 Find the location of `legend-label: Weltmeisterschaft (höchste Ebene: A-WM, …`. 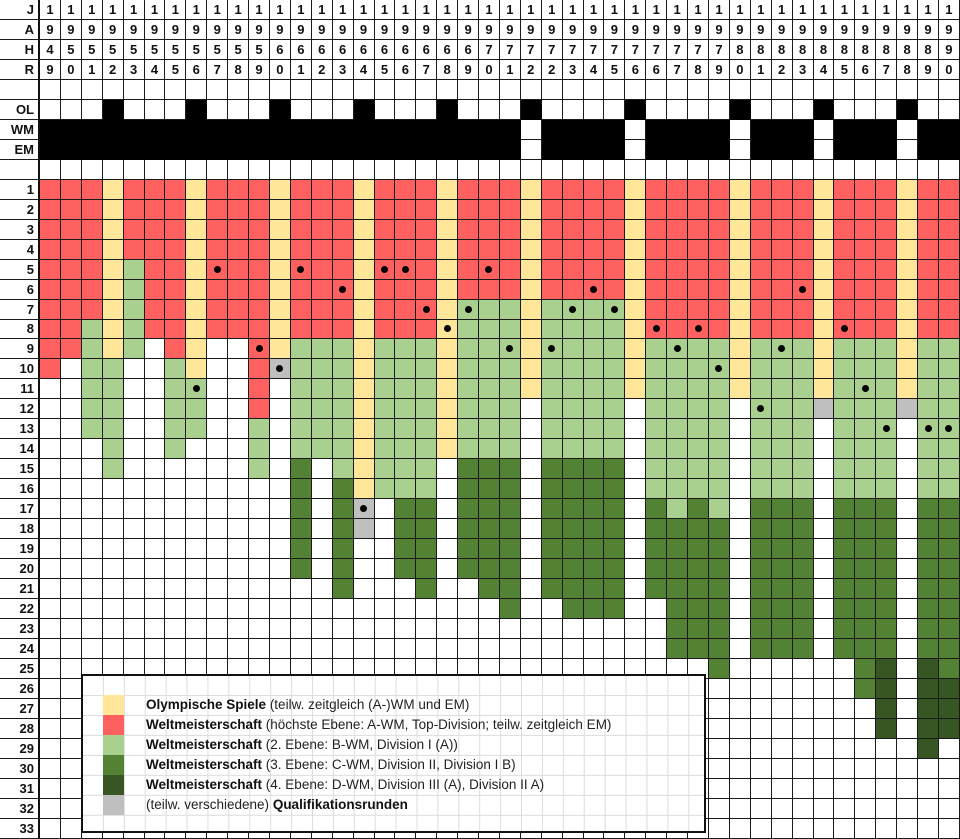

legend-label: Weltmeisterschaft (höchste Ebene: A-WM, … is located at coordinates (378, 725).